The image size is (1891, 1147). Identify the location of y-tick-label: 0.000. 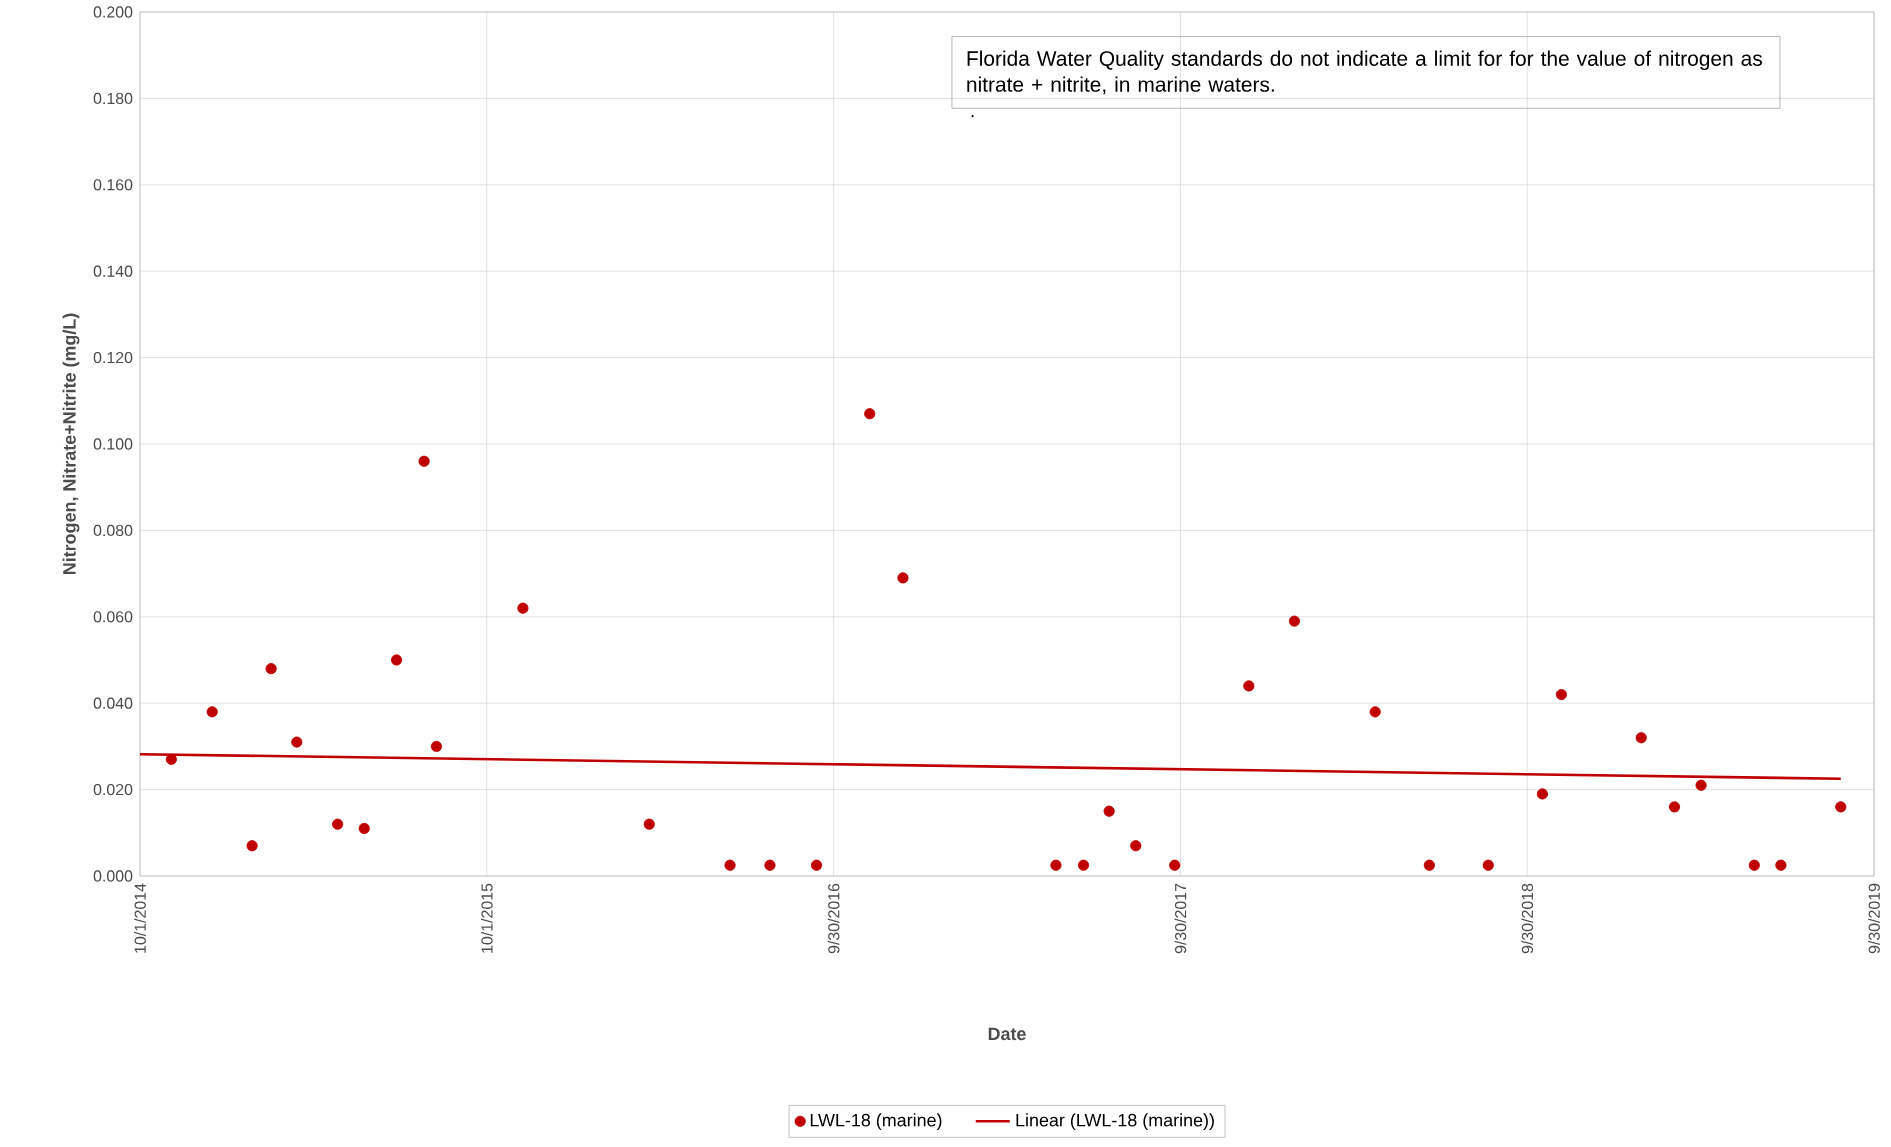
(113, 876).